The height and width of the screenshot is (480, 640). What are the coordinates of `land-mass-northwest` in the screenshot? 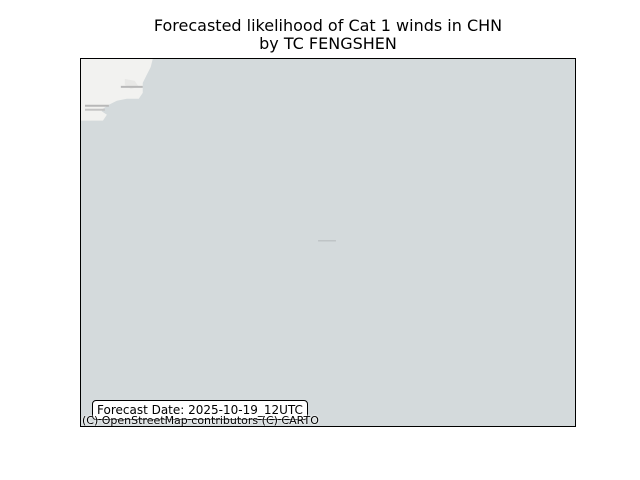 It's located at (117, 90).